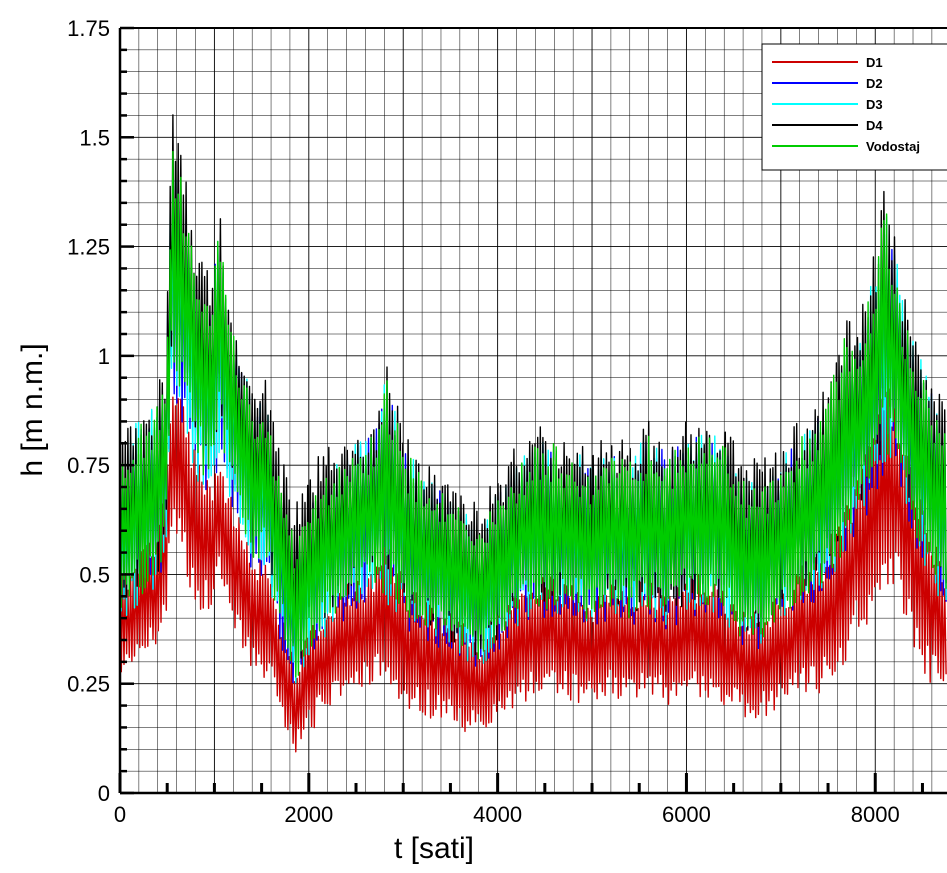 The width and height of the screenshot is (947, 873). Describe the element at coordinates (874, 125) in the screenshot. I see `legend-label-d4: D4` at that location.